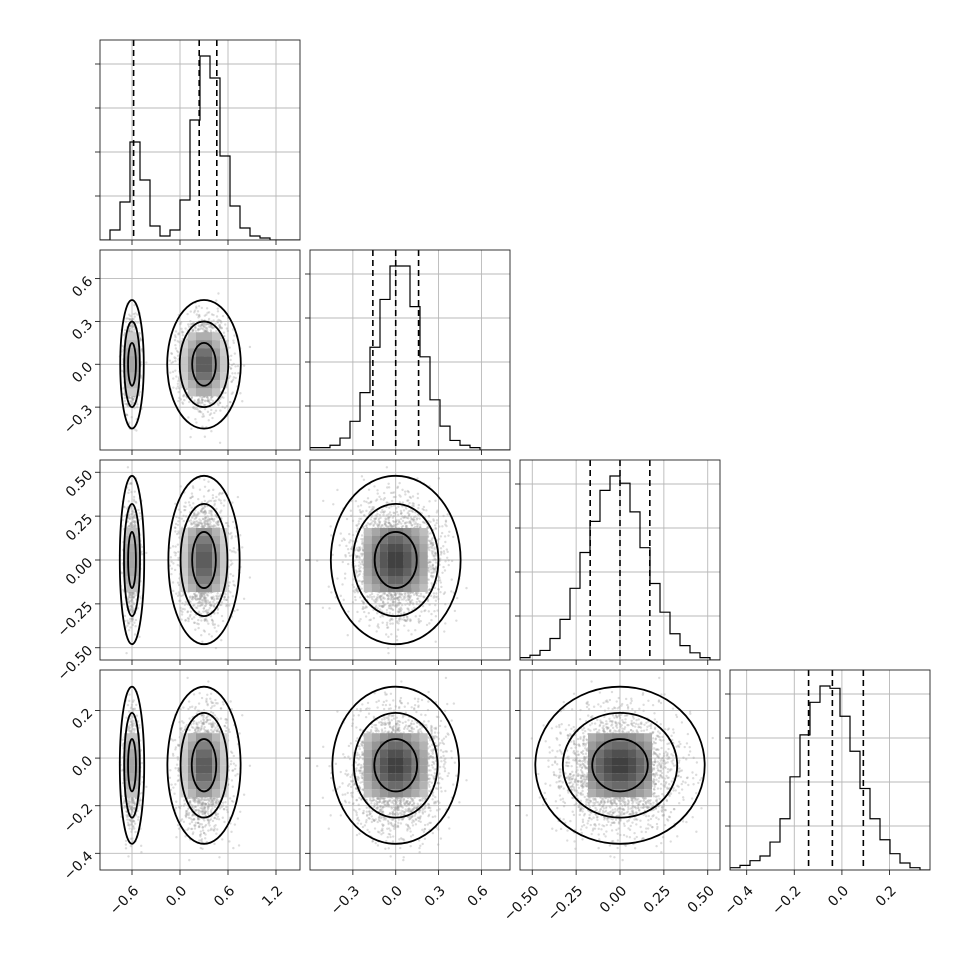 The height and width of the screenshot is (970, 970). Describe the element at coordinates (132, 364) in the screenshot. I see `contour-line` at that location.